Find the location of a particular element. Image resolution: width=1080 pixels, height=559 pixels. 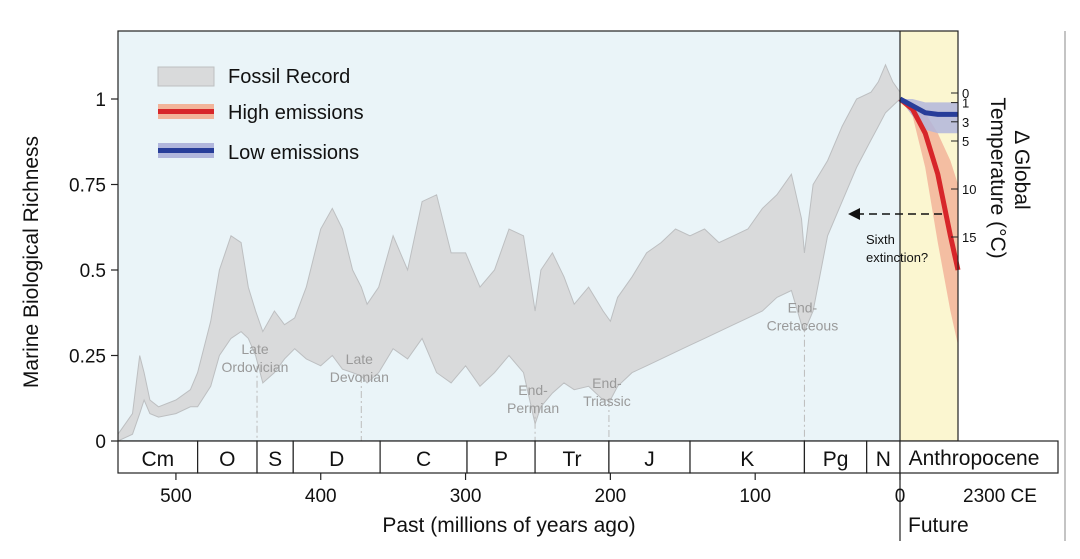

temp-tick-label: 15 is located at coordinates (969, 237).